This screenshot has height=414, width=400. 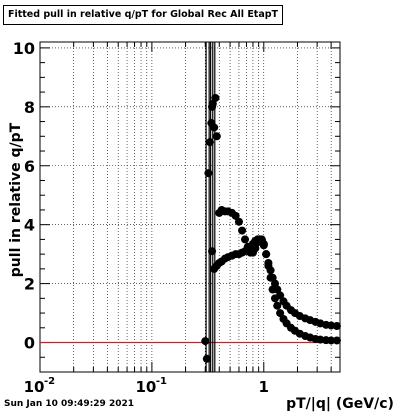 I want to click on x-tick-label-exponent: -1, so click(x=161, y=381).